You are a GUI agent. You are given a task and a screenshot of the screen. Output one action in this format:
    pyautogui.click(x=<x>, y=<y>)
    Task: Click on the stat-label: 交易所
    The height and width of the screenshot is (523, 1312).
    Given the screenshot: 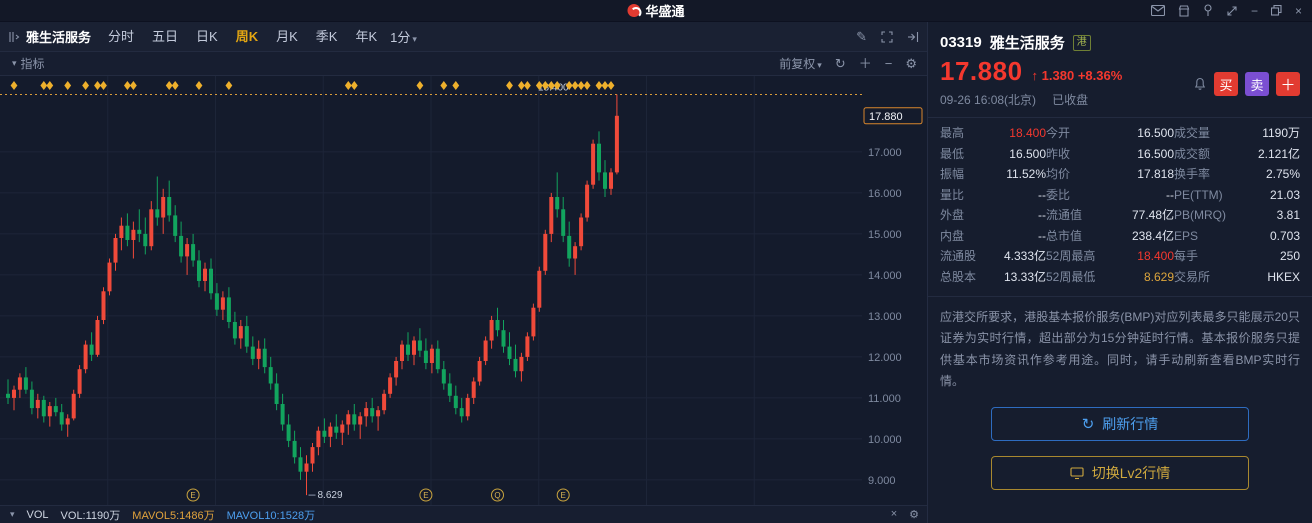 What is the action you would take?
    pyautogui.click(x=1192, y=276)
    